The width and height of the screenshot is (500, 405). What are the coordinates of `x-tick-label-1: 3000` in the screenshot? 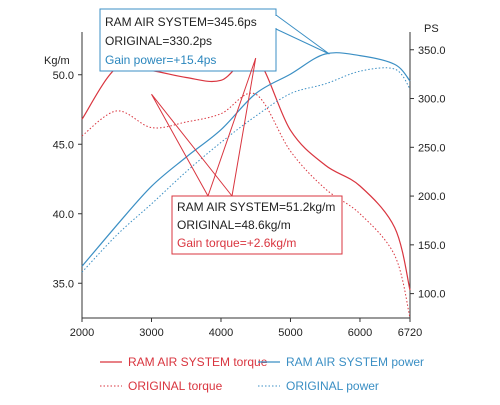 It's located at (151, 333).